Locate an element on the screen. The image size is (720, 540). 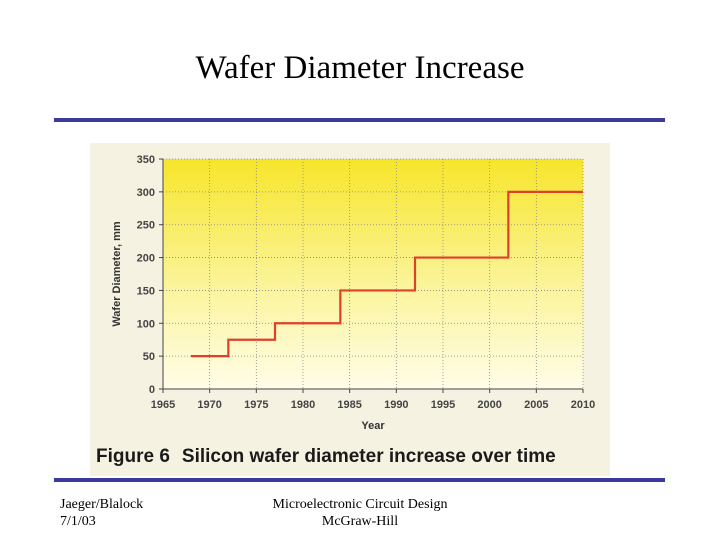
x-tick-label: 1965 is located at coordinates (163, 405).